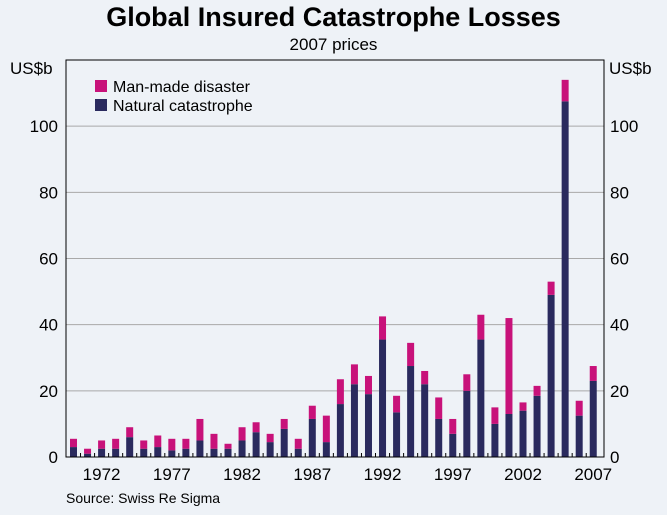 The width and height of the screenshot is (667, 515). Describe the element at coordinates (453, 474) in the screenshot. I see `x-tick-label: 1997` at that location.